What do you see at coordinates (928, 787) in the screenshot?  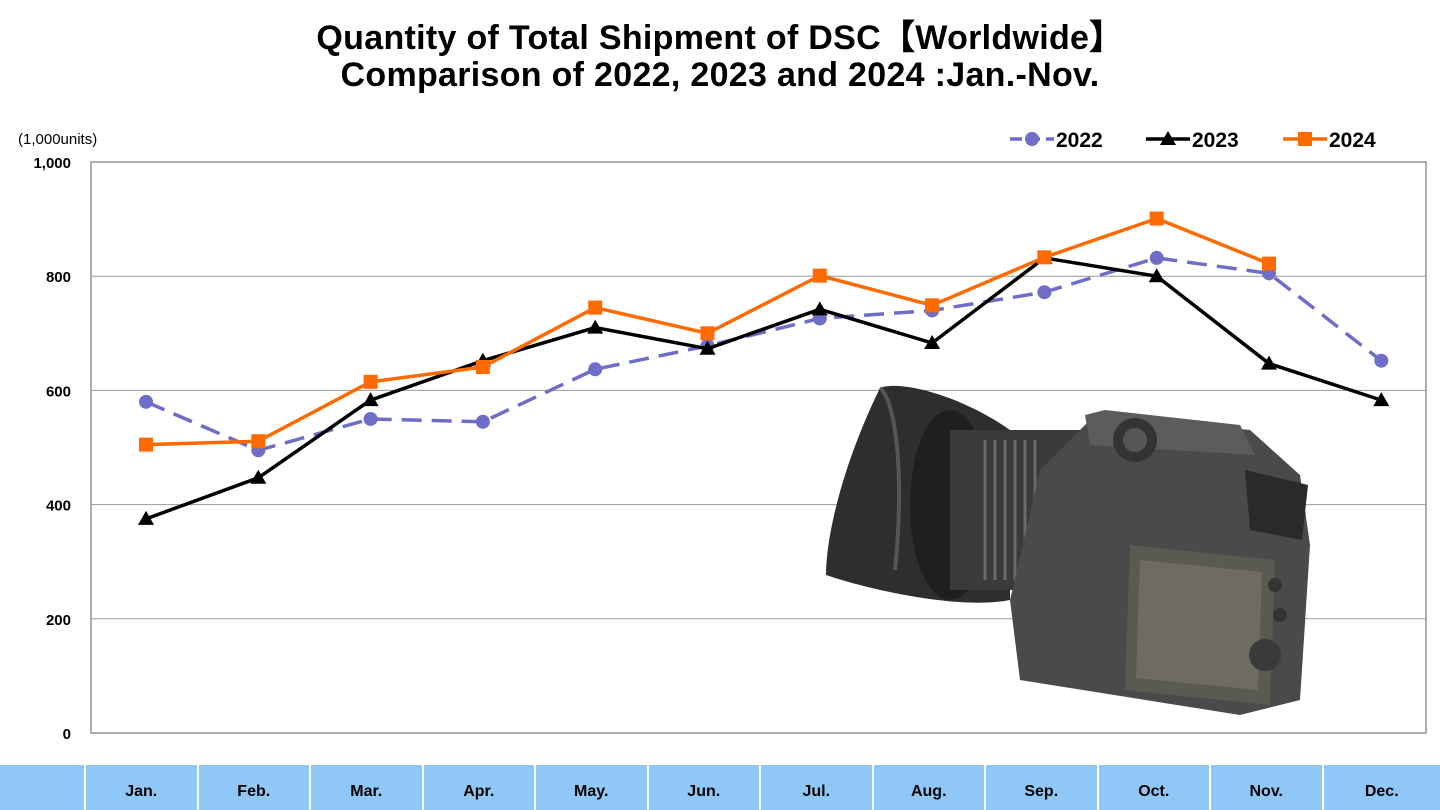 I see `x-tick-label: Aug.` at bounding box center [928, 787].